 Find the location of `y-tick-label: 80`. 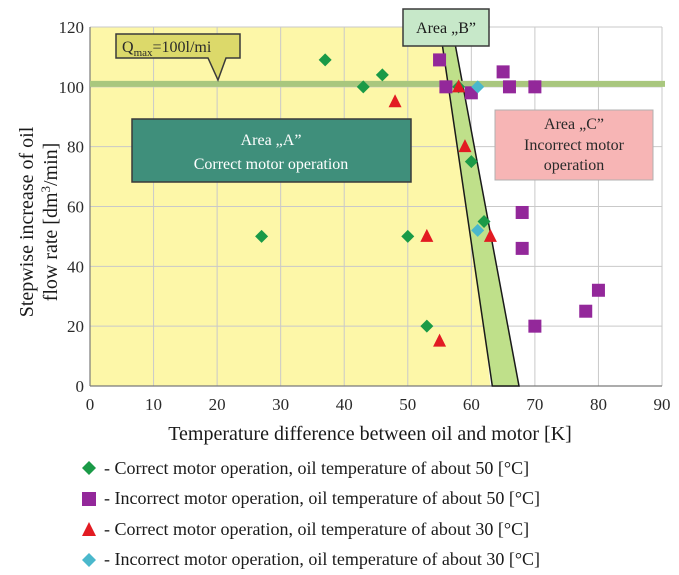

y-tick-label: 80 is located at coordinates (75, 147).